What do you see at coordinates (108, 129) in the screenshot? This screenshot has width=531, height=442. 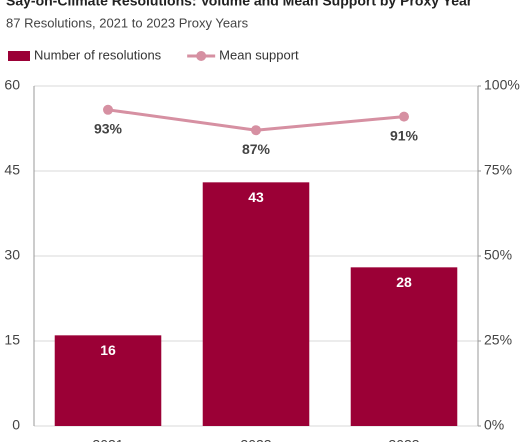 I see `line-value-label: 93%` at bounding box center [108, 129].